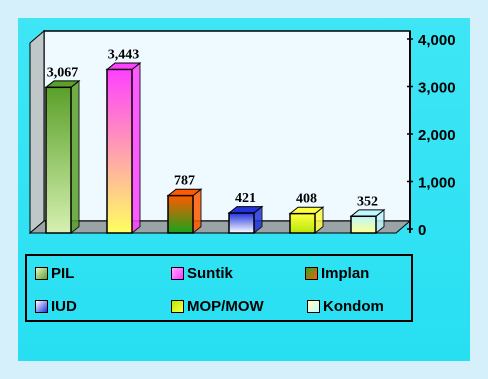 This screenshot has height=379, width=488. Describe the element at coordinates (422, 230) in the screenshot. I see `y-tick-label-0: 0` at that location.